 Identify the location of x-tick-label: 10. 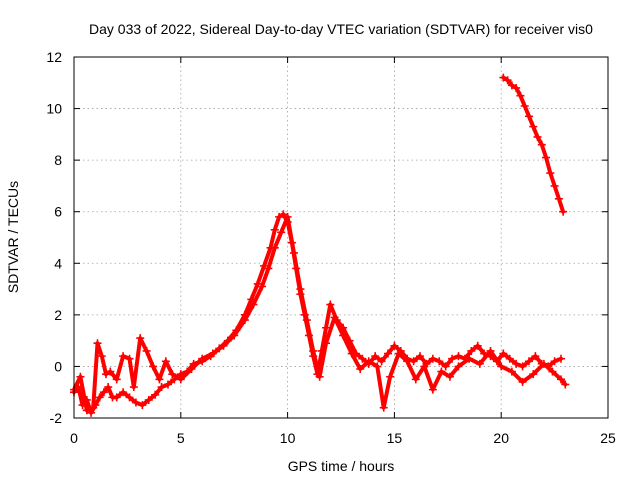
(288, 438).